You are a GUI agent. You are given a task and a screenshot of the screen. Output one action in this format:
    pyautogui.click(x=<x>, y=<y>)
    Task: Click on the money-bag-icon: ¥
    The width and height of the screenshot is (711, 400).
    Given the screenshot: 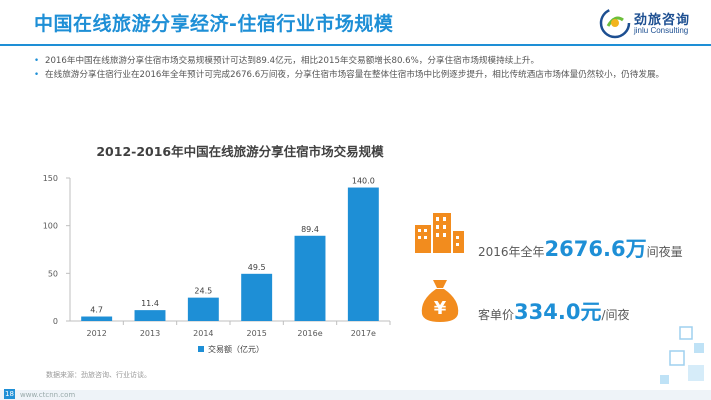 What is the action you would take?
    pyautogui.click(x=440, y=302)
    